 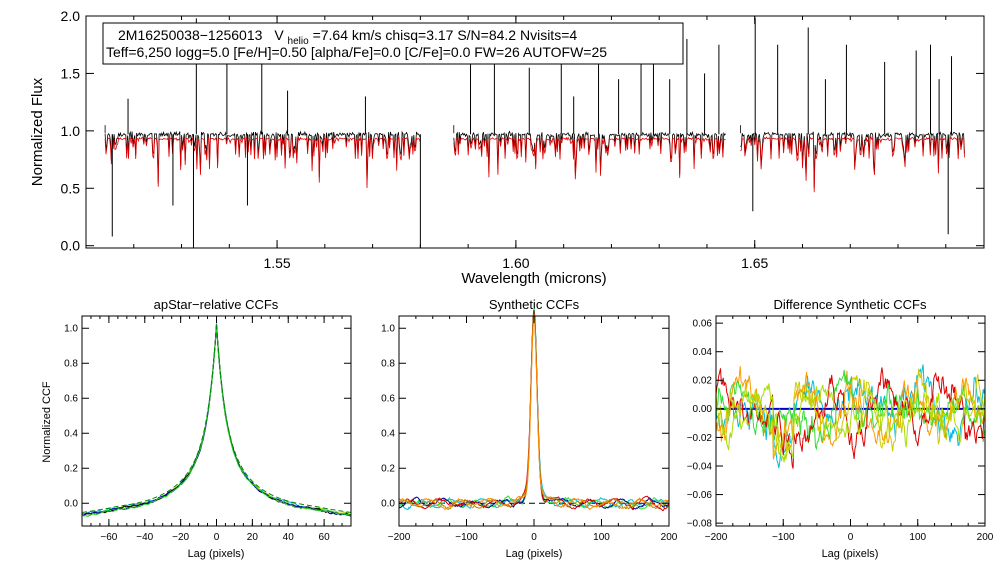 I want to click on annotation-star-id: 2M16250038−1256013, so click(x=190, y=35).